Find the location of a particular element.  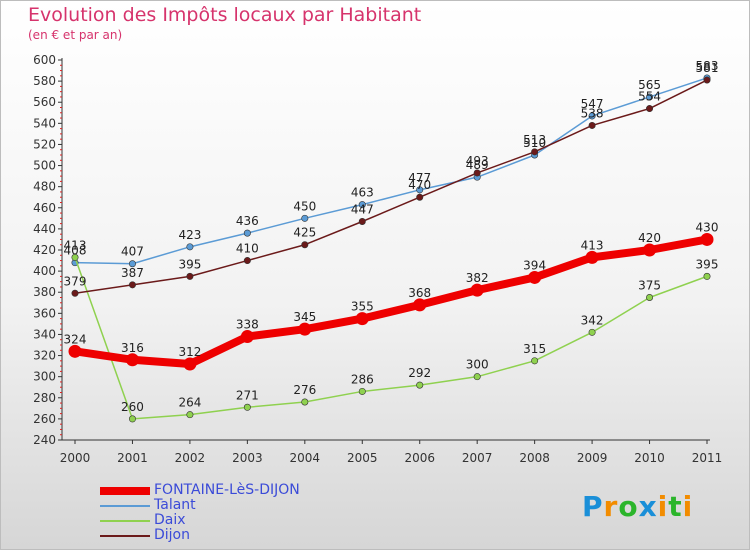

data-label: 547 is located at coordinates (592, 104).